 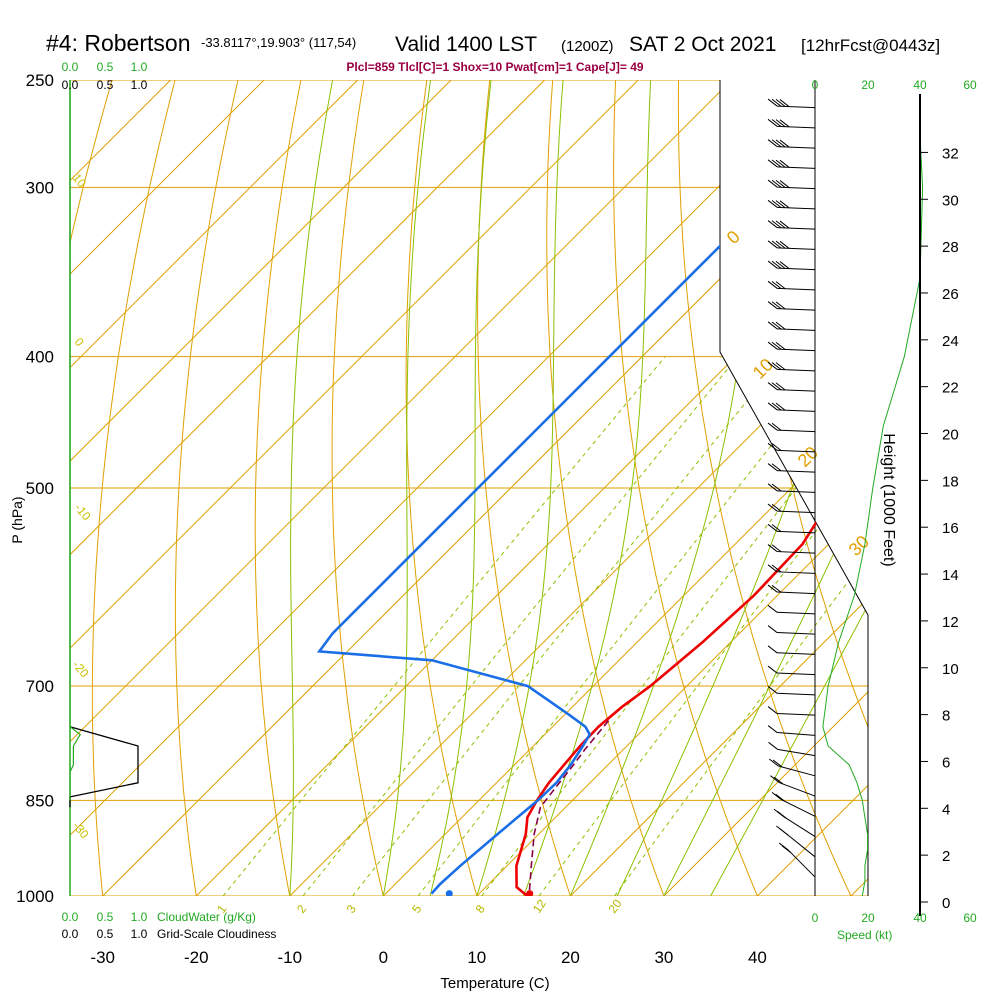 I want to click on cloudiness-tick-top: 0.0, so click(x=70, y=85).